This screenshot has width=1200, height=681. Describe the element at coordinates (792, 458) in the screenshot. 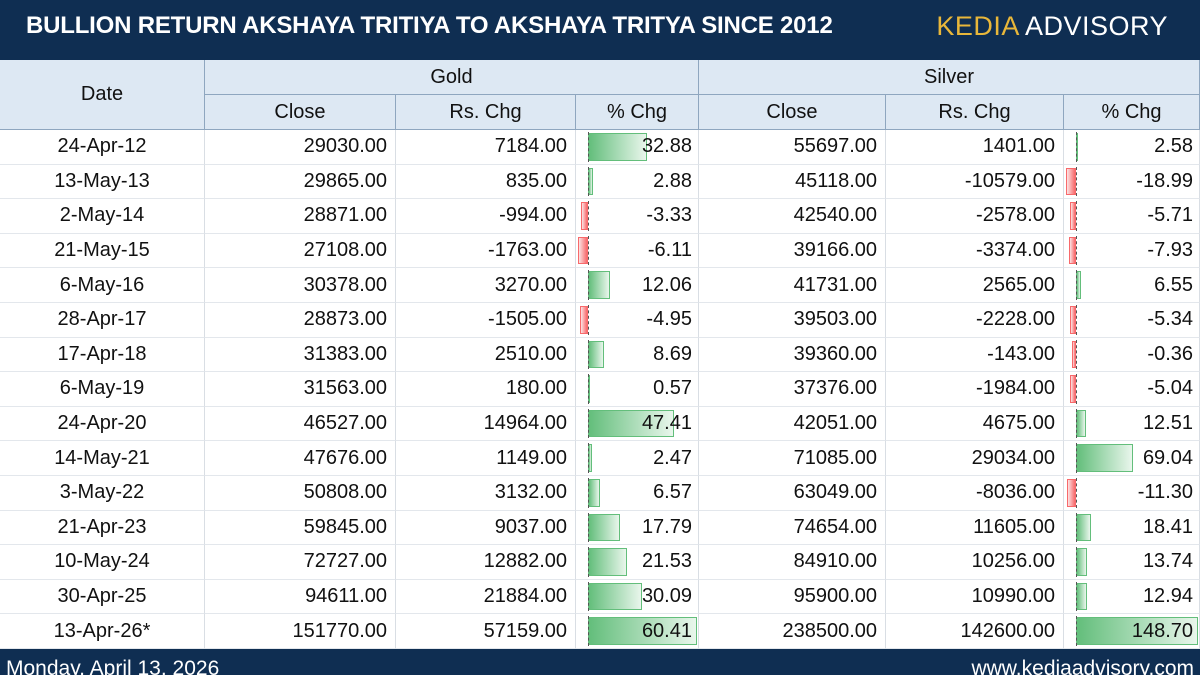

I see `silver-close-cell: 71085.00` at that location.